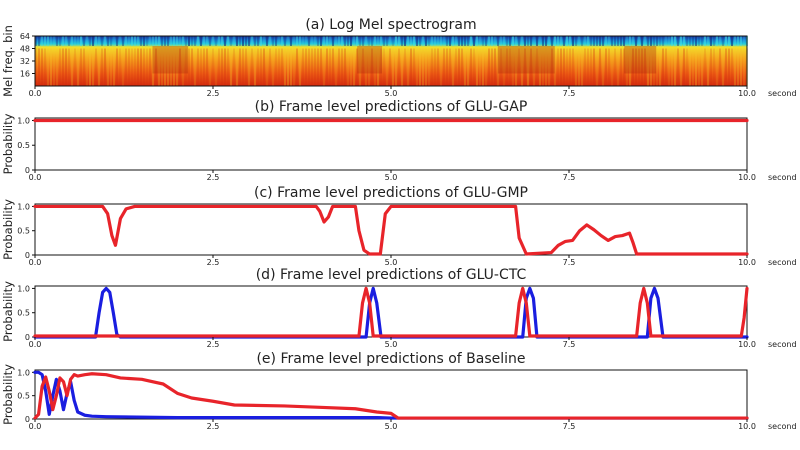  I want to click on y-tick-label: 48, so click(25, 49).